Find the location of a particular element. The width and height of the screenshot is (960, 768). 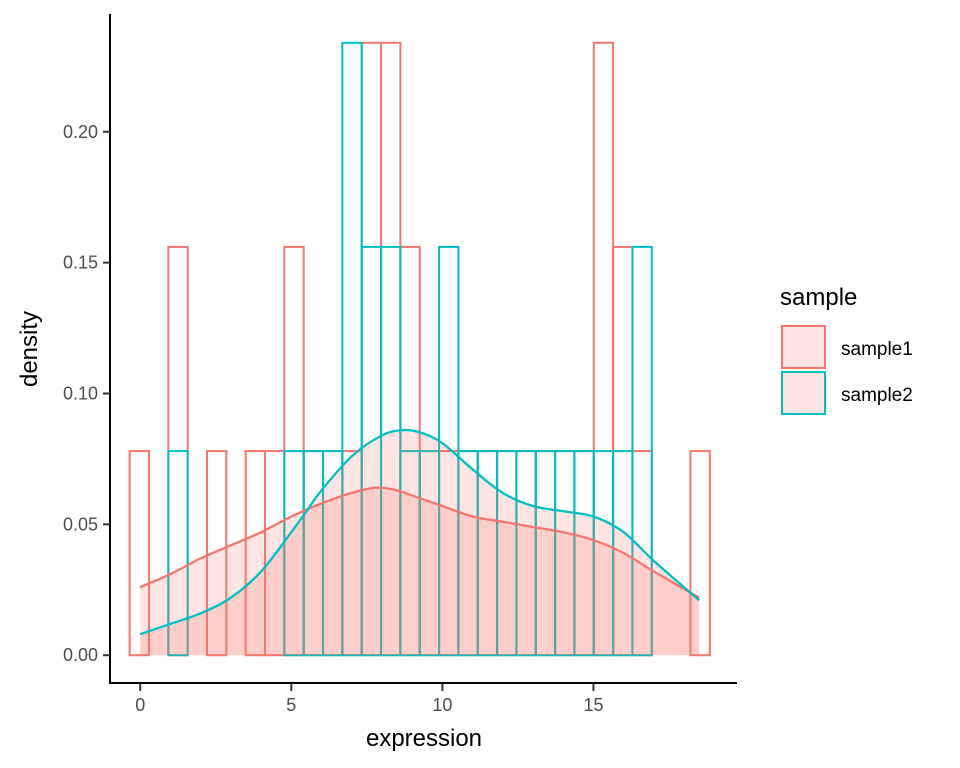

x-tick-label: 15 is located at coordinates (593, 705).